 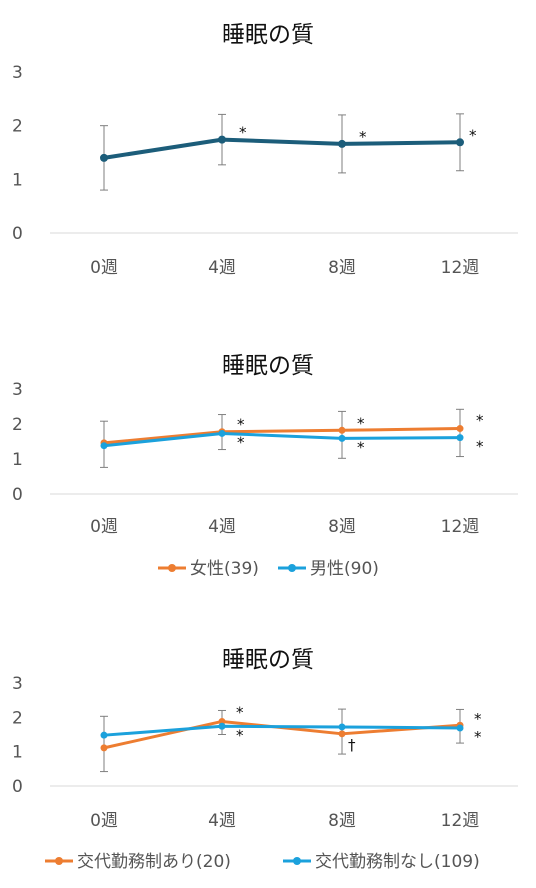 I want to click on legend-label: 交代勤務制なし(109), so click(x=397, y=862).